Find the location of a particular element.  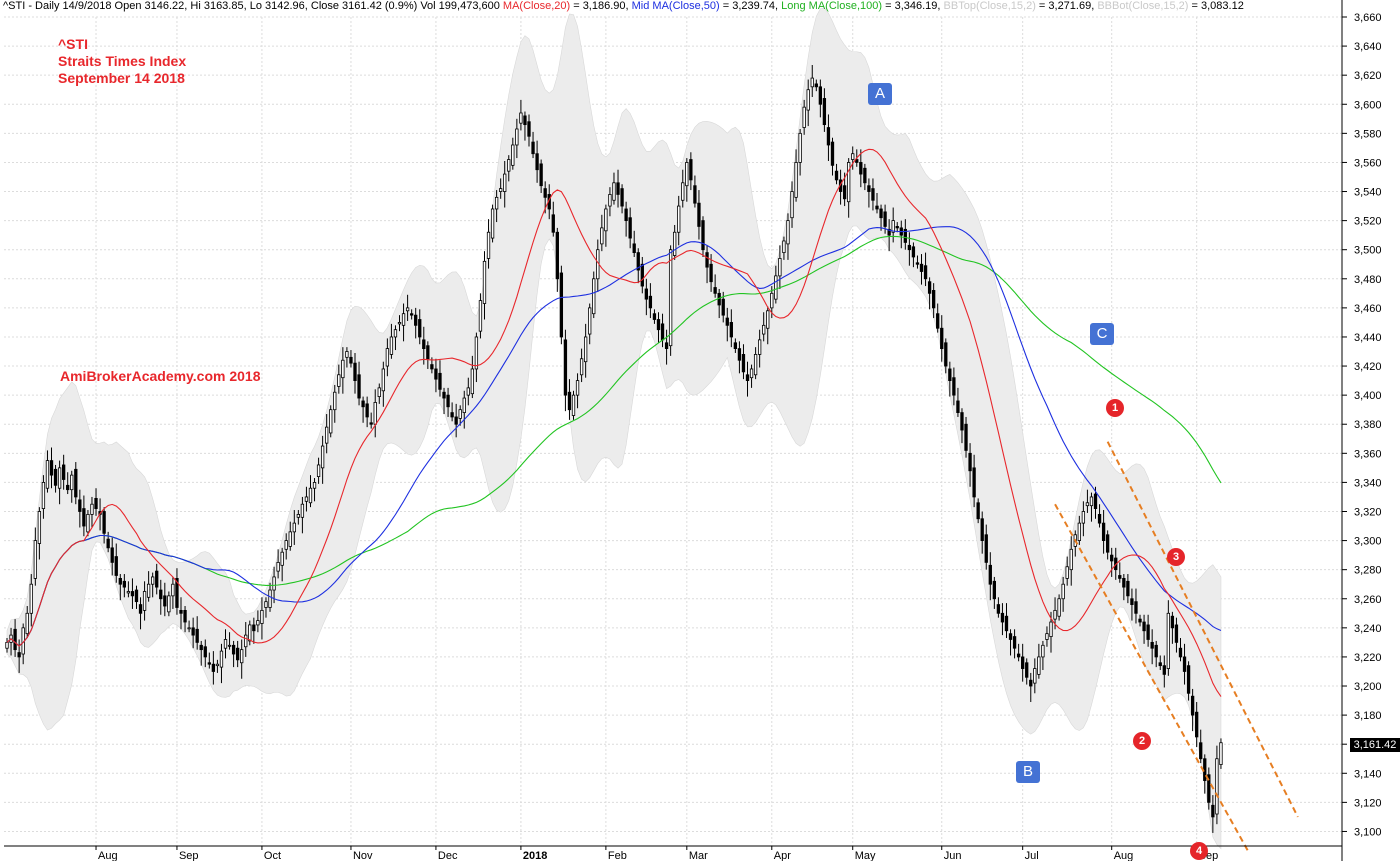

bbtop-label: BBTop(Close,15,2) is located at coordinates (989, 6).